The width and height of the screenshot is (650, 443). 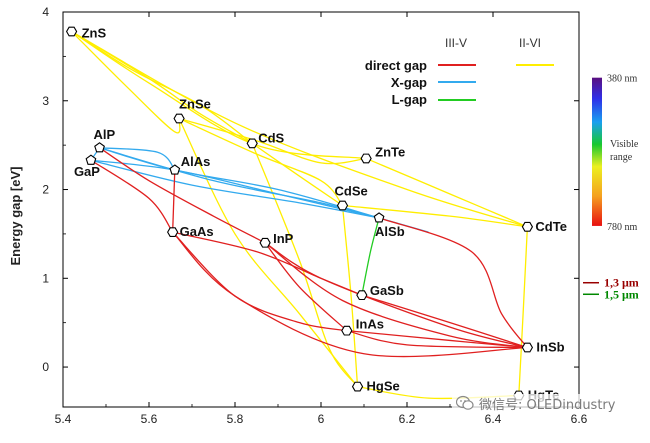 What do you see at coordinates (379, 217) in the screenshot?
I see `point-alsb` at bounding box center [379, 217].